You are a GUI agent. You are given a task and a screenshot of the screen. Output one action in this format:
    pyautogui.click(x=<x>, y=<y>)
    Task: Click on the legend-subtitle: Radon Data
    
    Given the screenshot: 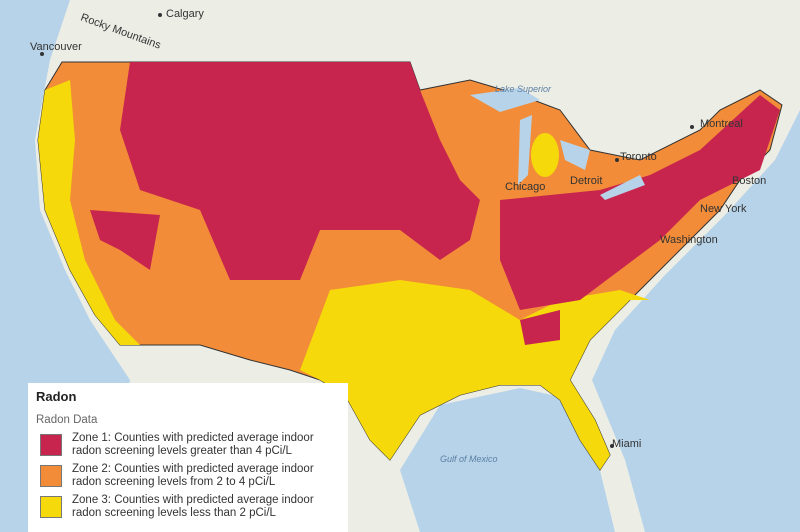 What is the action you would take?
    pyautogui.click(x=67, y=420)
    